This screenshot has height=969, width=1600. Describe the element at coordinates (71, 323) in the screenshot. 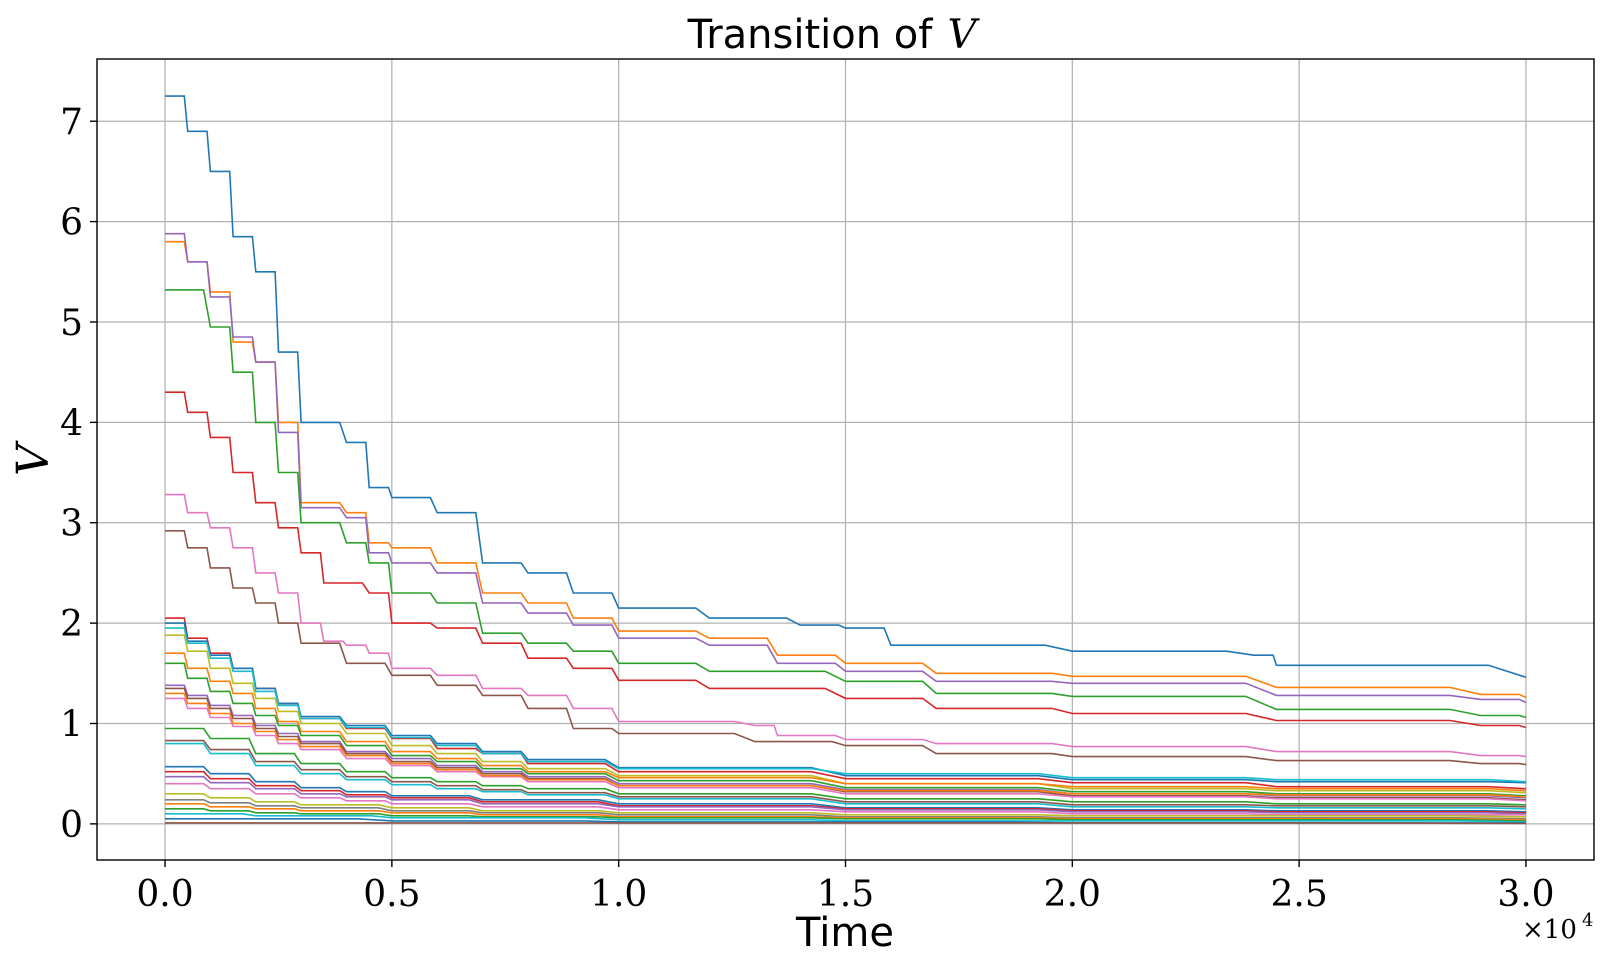

I see `y-tick-label-5: 5` at that location.